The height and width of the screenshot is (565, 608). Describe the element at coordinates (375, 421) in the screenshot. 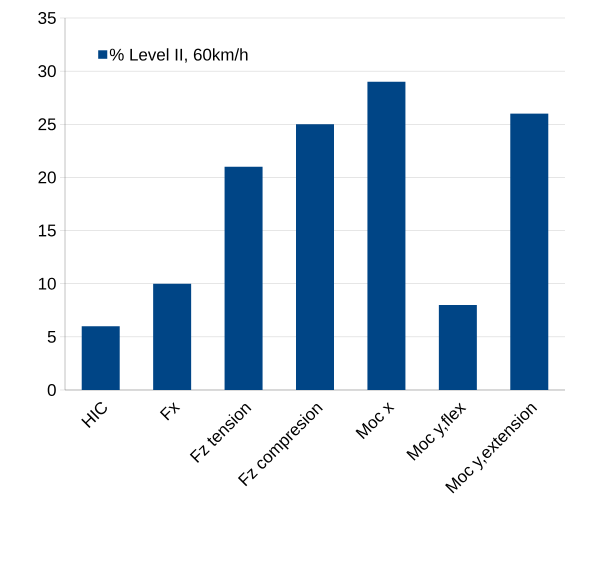

I see `x-tick-label: Moc x` at that location.